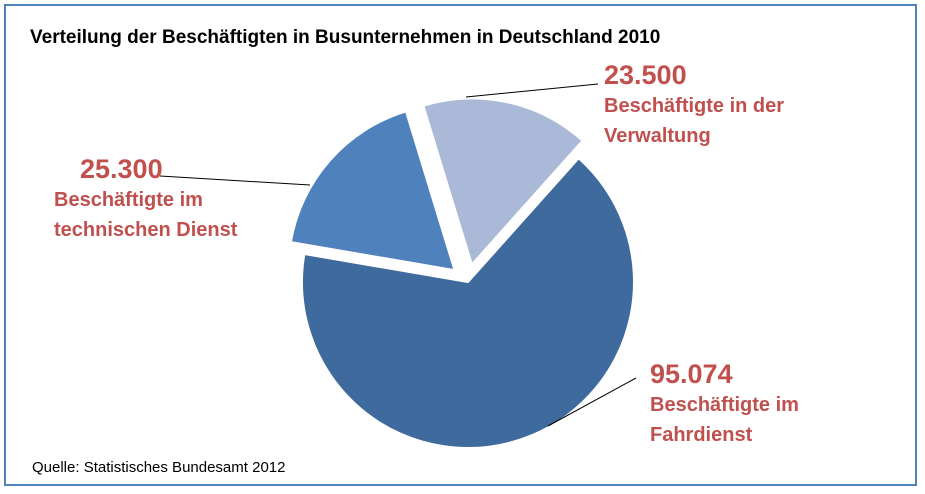 This screenshot has height=494, width=925. Describe the element at coordinates (694, 106) in the screenshot. I see `slice-category-label-0-0: Beschäftigte in der` at that location.